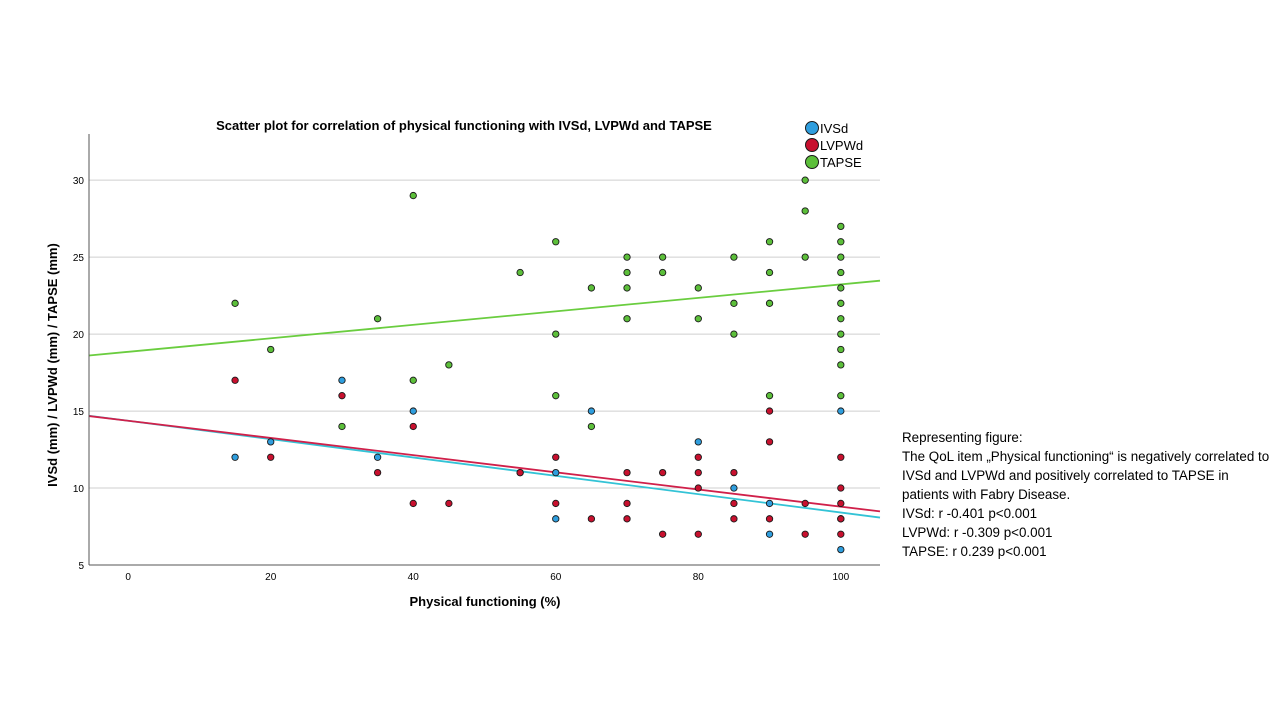 The image size is (1280, 720). Describe the element at coordinates (79, 489) in the screenshot. I see `y-tick-label: 10` at that location.